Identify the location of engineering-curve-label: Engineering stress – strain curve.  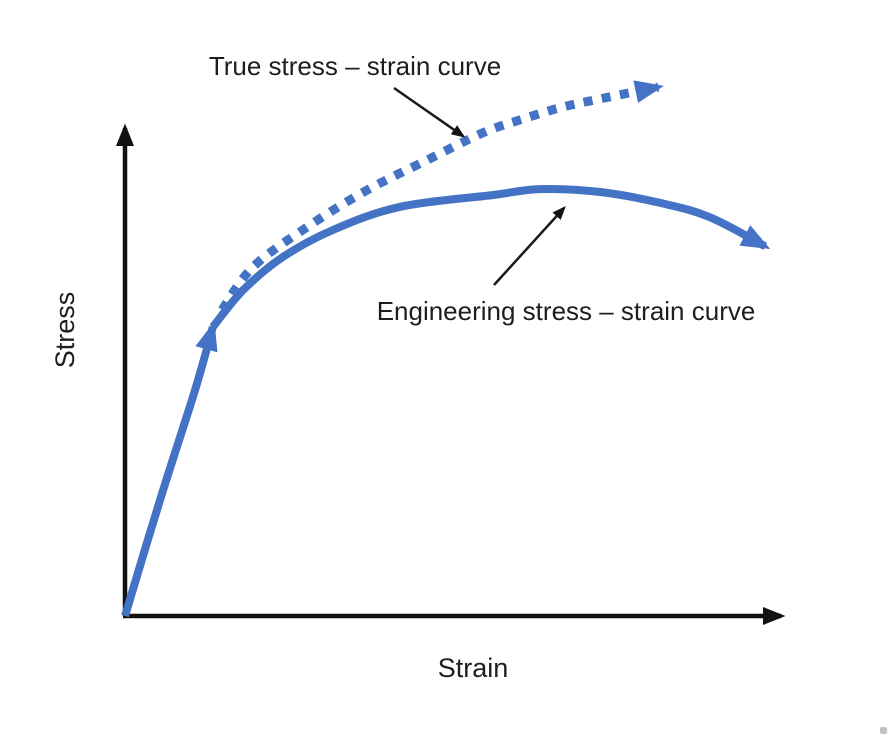
(566, 311).